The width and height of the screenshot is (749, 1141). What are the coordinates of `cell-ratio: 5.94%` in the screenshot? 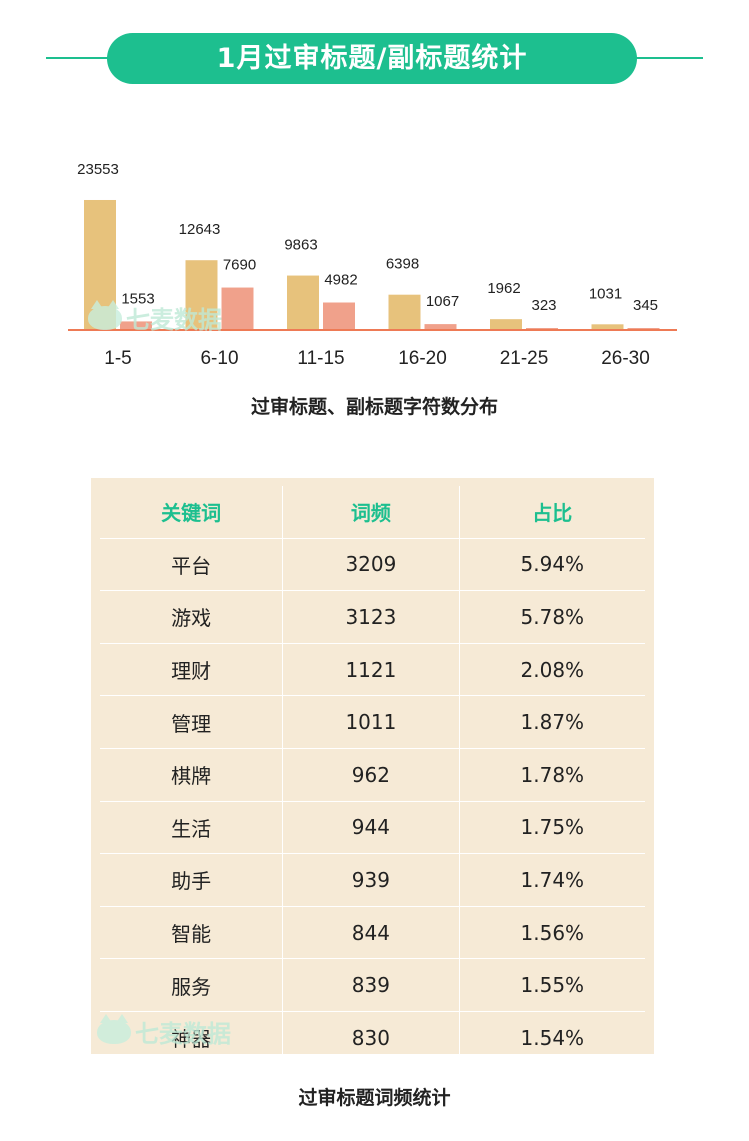 It's located at (551, 564).